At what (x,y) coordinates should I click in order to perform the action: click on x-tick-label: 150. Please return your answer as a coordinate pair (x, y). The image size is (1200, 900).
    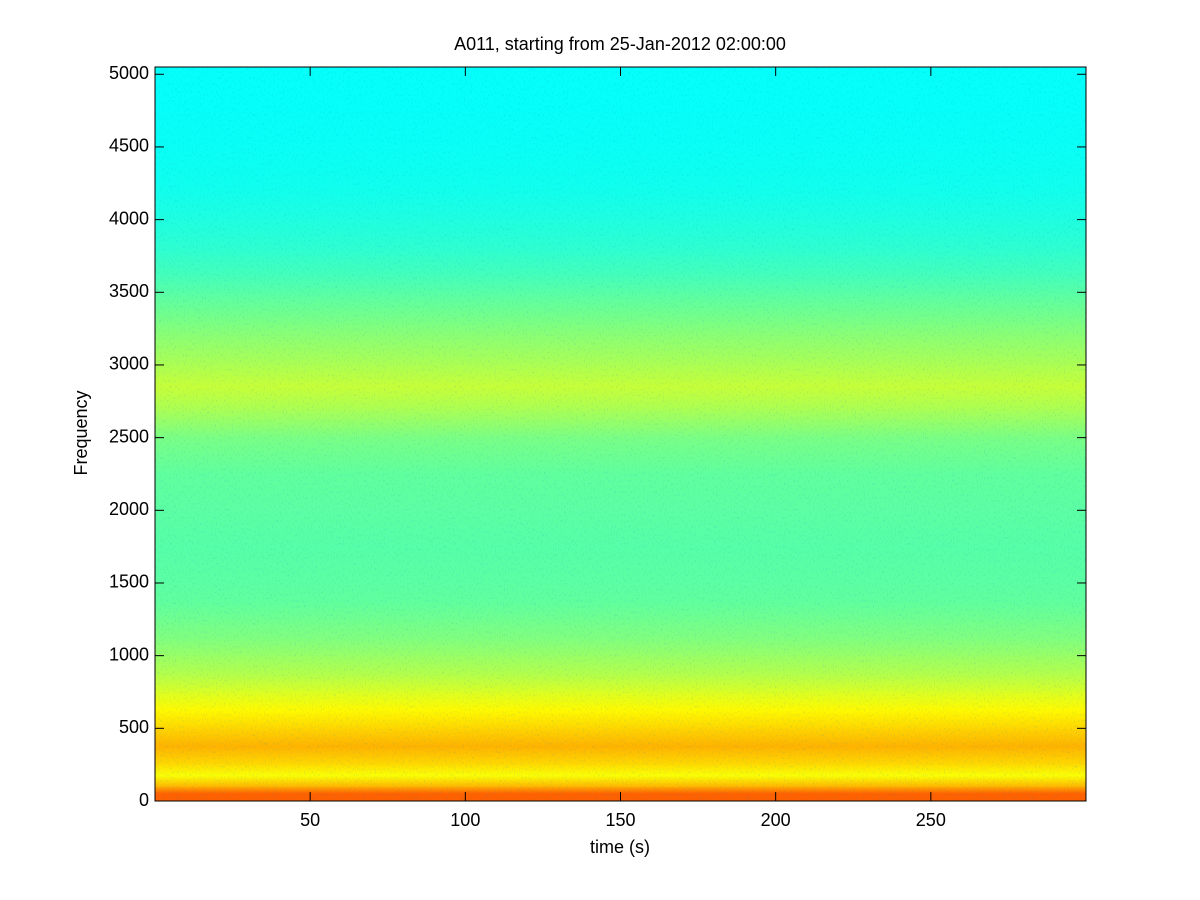
    Looking at the image, I should click on (620, 820).